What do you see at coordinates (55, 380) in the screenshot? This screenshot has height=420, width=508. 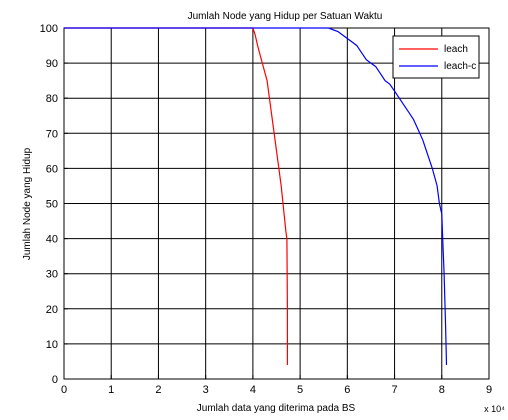 I see `y-tick-label: 0` at bounding box center [55, 380].